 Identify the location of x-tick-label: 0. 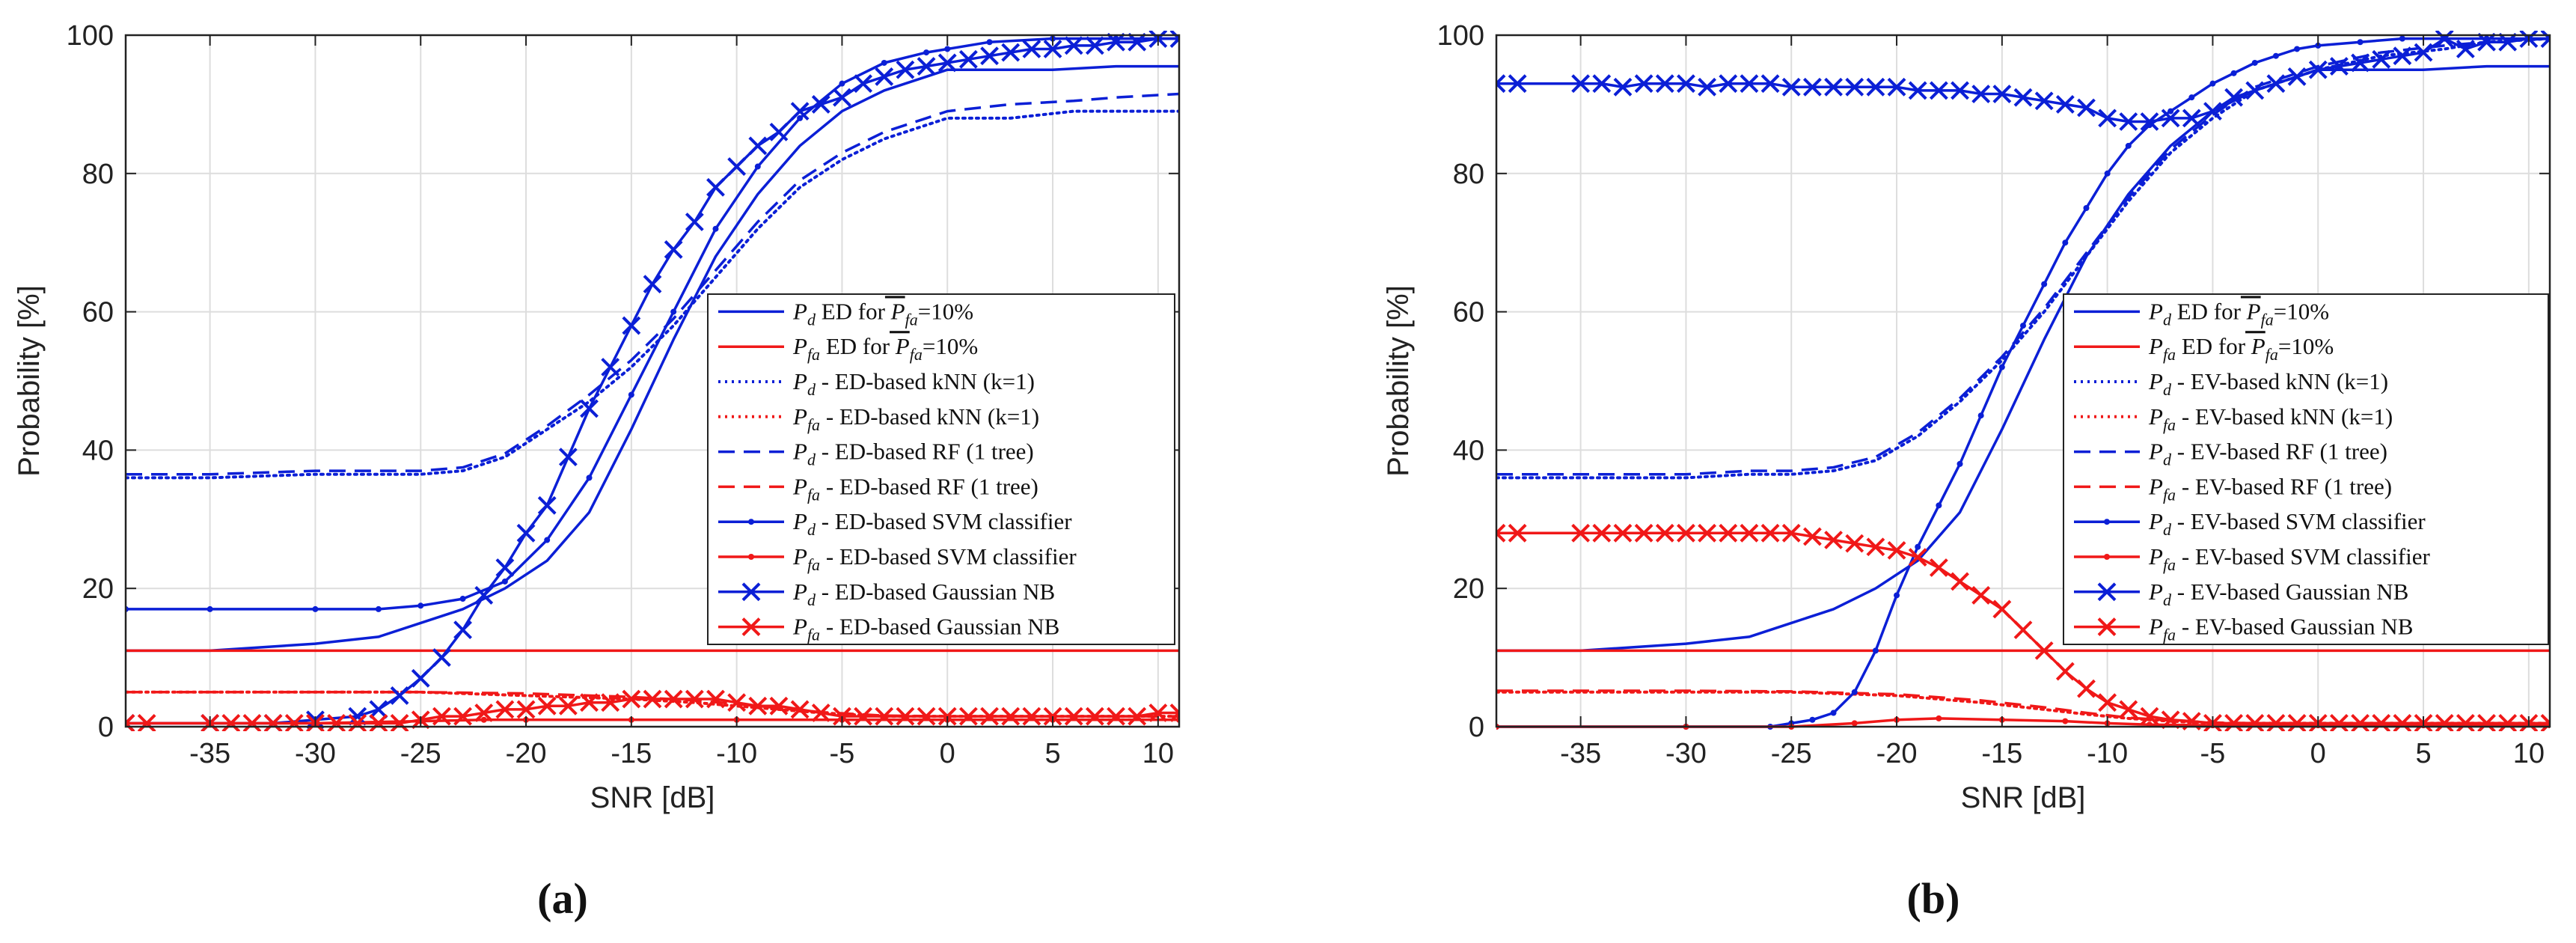
(947, 753).